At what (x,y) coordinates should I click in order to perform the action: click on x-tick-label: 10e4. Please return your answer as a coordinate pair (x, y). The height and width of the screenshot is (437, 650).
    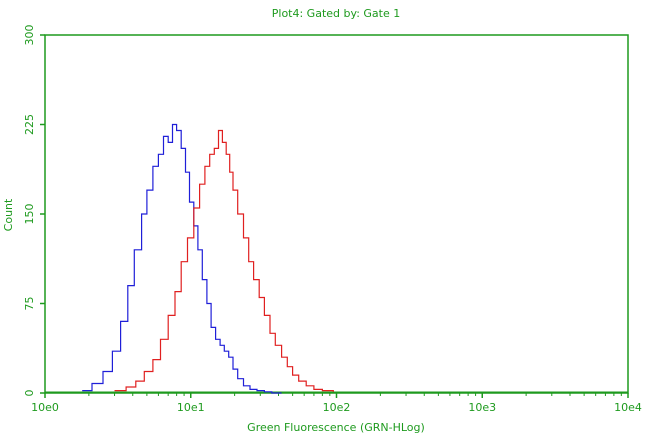
    Looking at the image, I should click on (628, 407).